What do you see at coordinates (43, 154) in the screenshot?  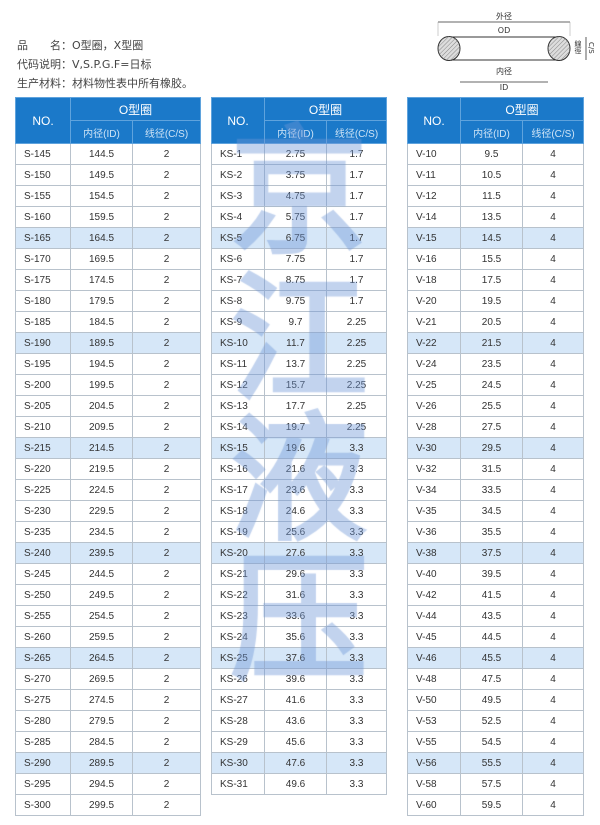 I see `cell-no: S-145` at bounding box center [43, 154].